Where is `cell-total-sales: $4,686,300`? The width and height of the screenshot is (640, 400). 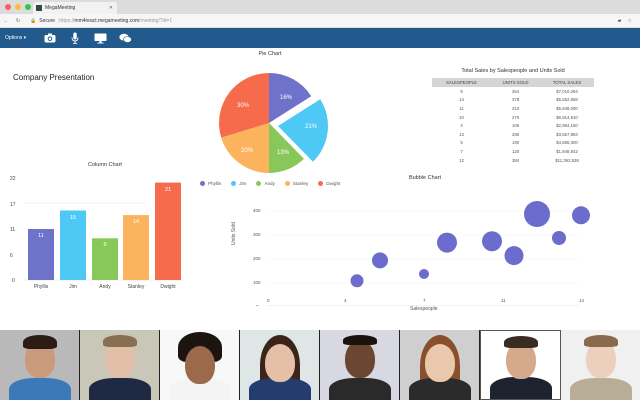 cell-total-sales: $4,686,300 is located at coordinates (567, 143).